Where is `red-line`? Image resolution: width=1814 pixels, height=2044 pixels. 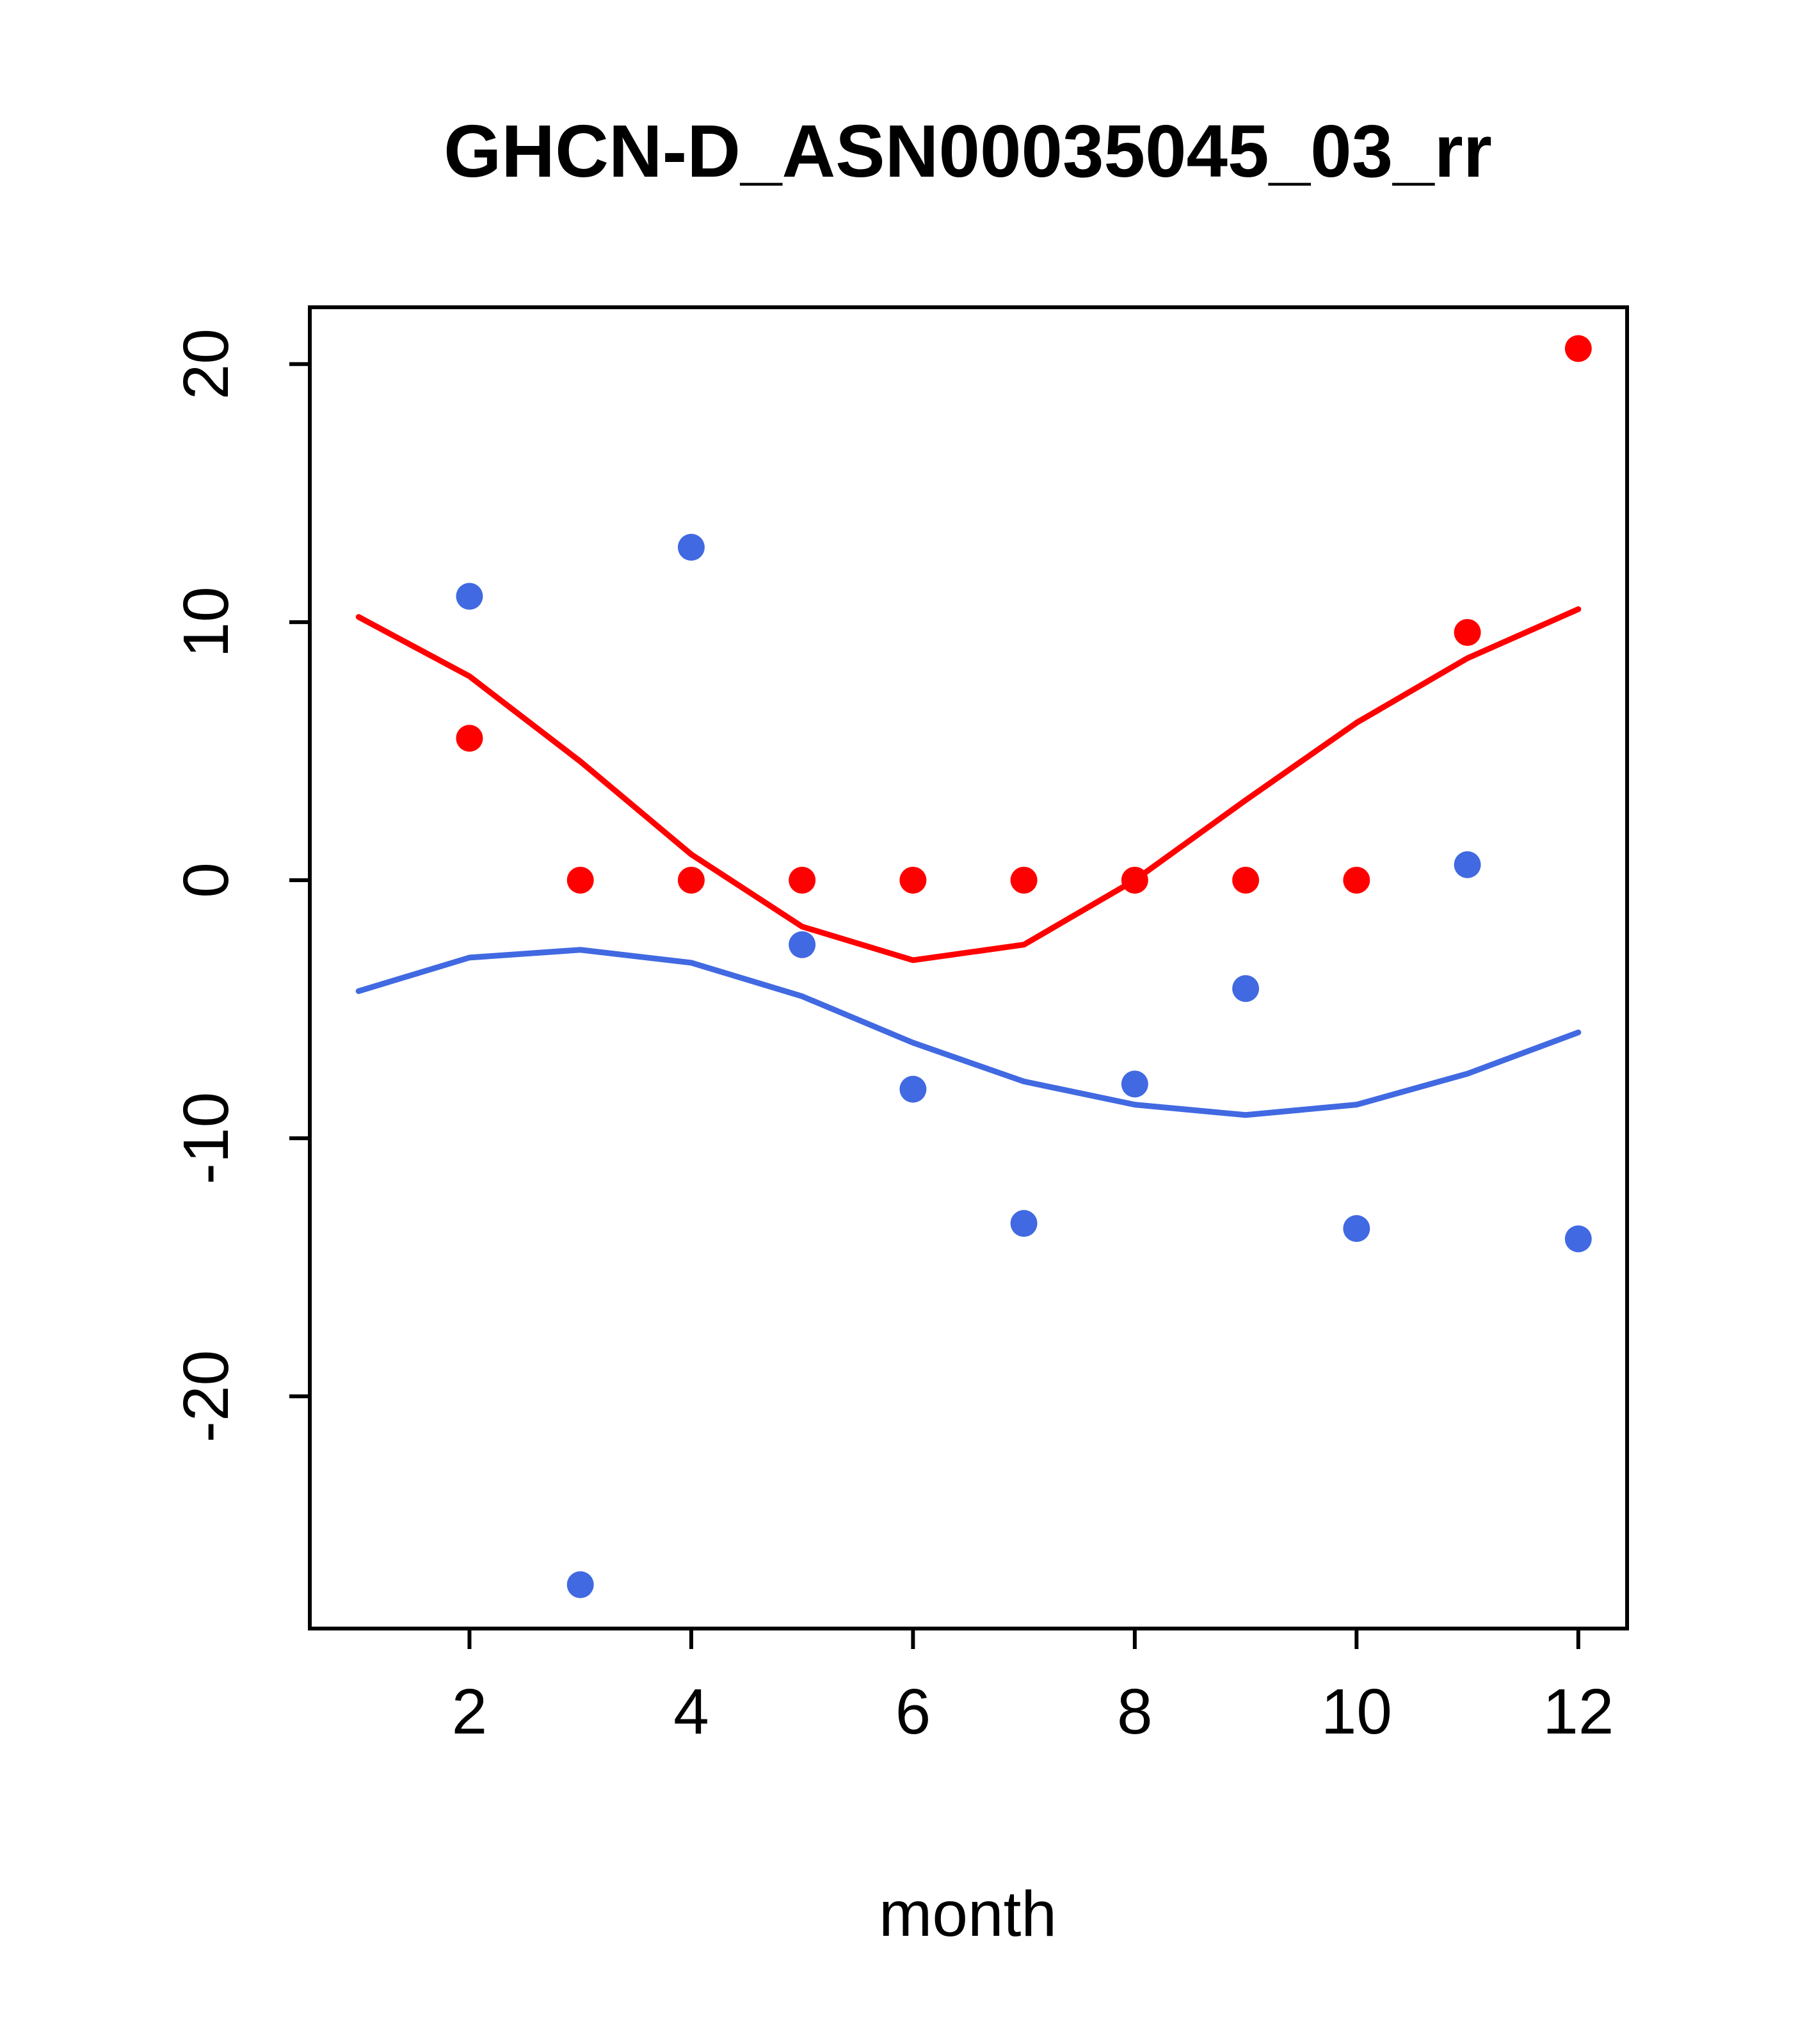
red-line is located at coordinates (968, 784).